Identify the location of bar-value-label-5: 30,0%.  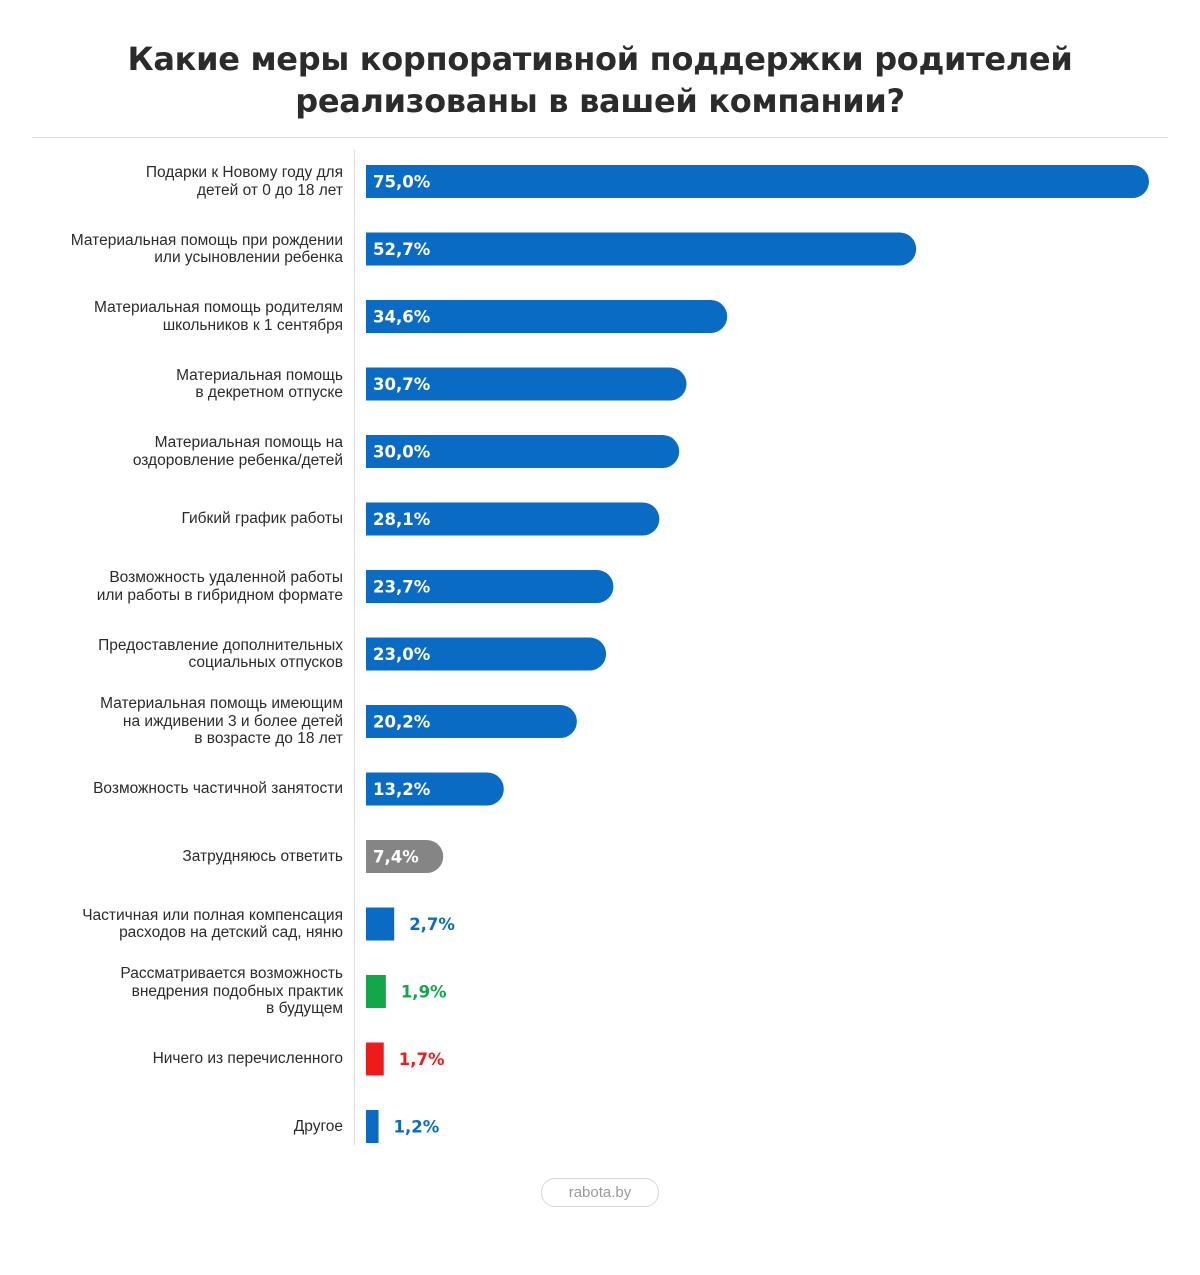
(402, 452).